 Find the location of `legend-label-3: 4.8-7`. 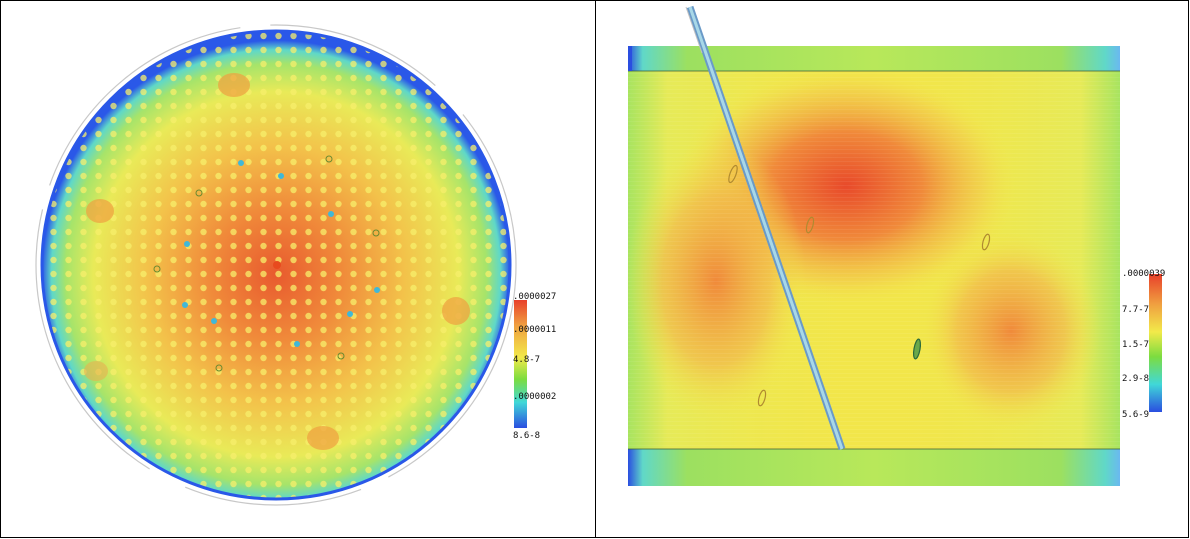

legend-label-3: 4.8-7 is located at coordinates (526, 360).